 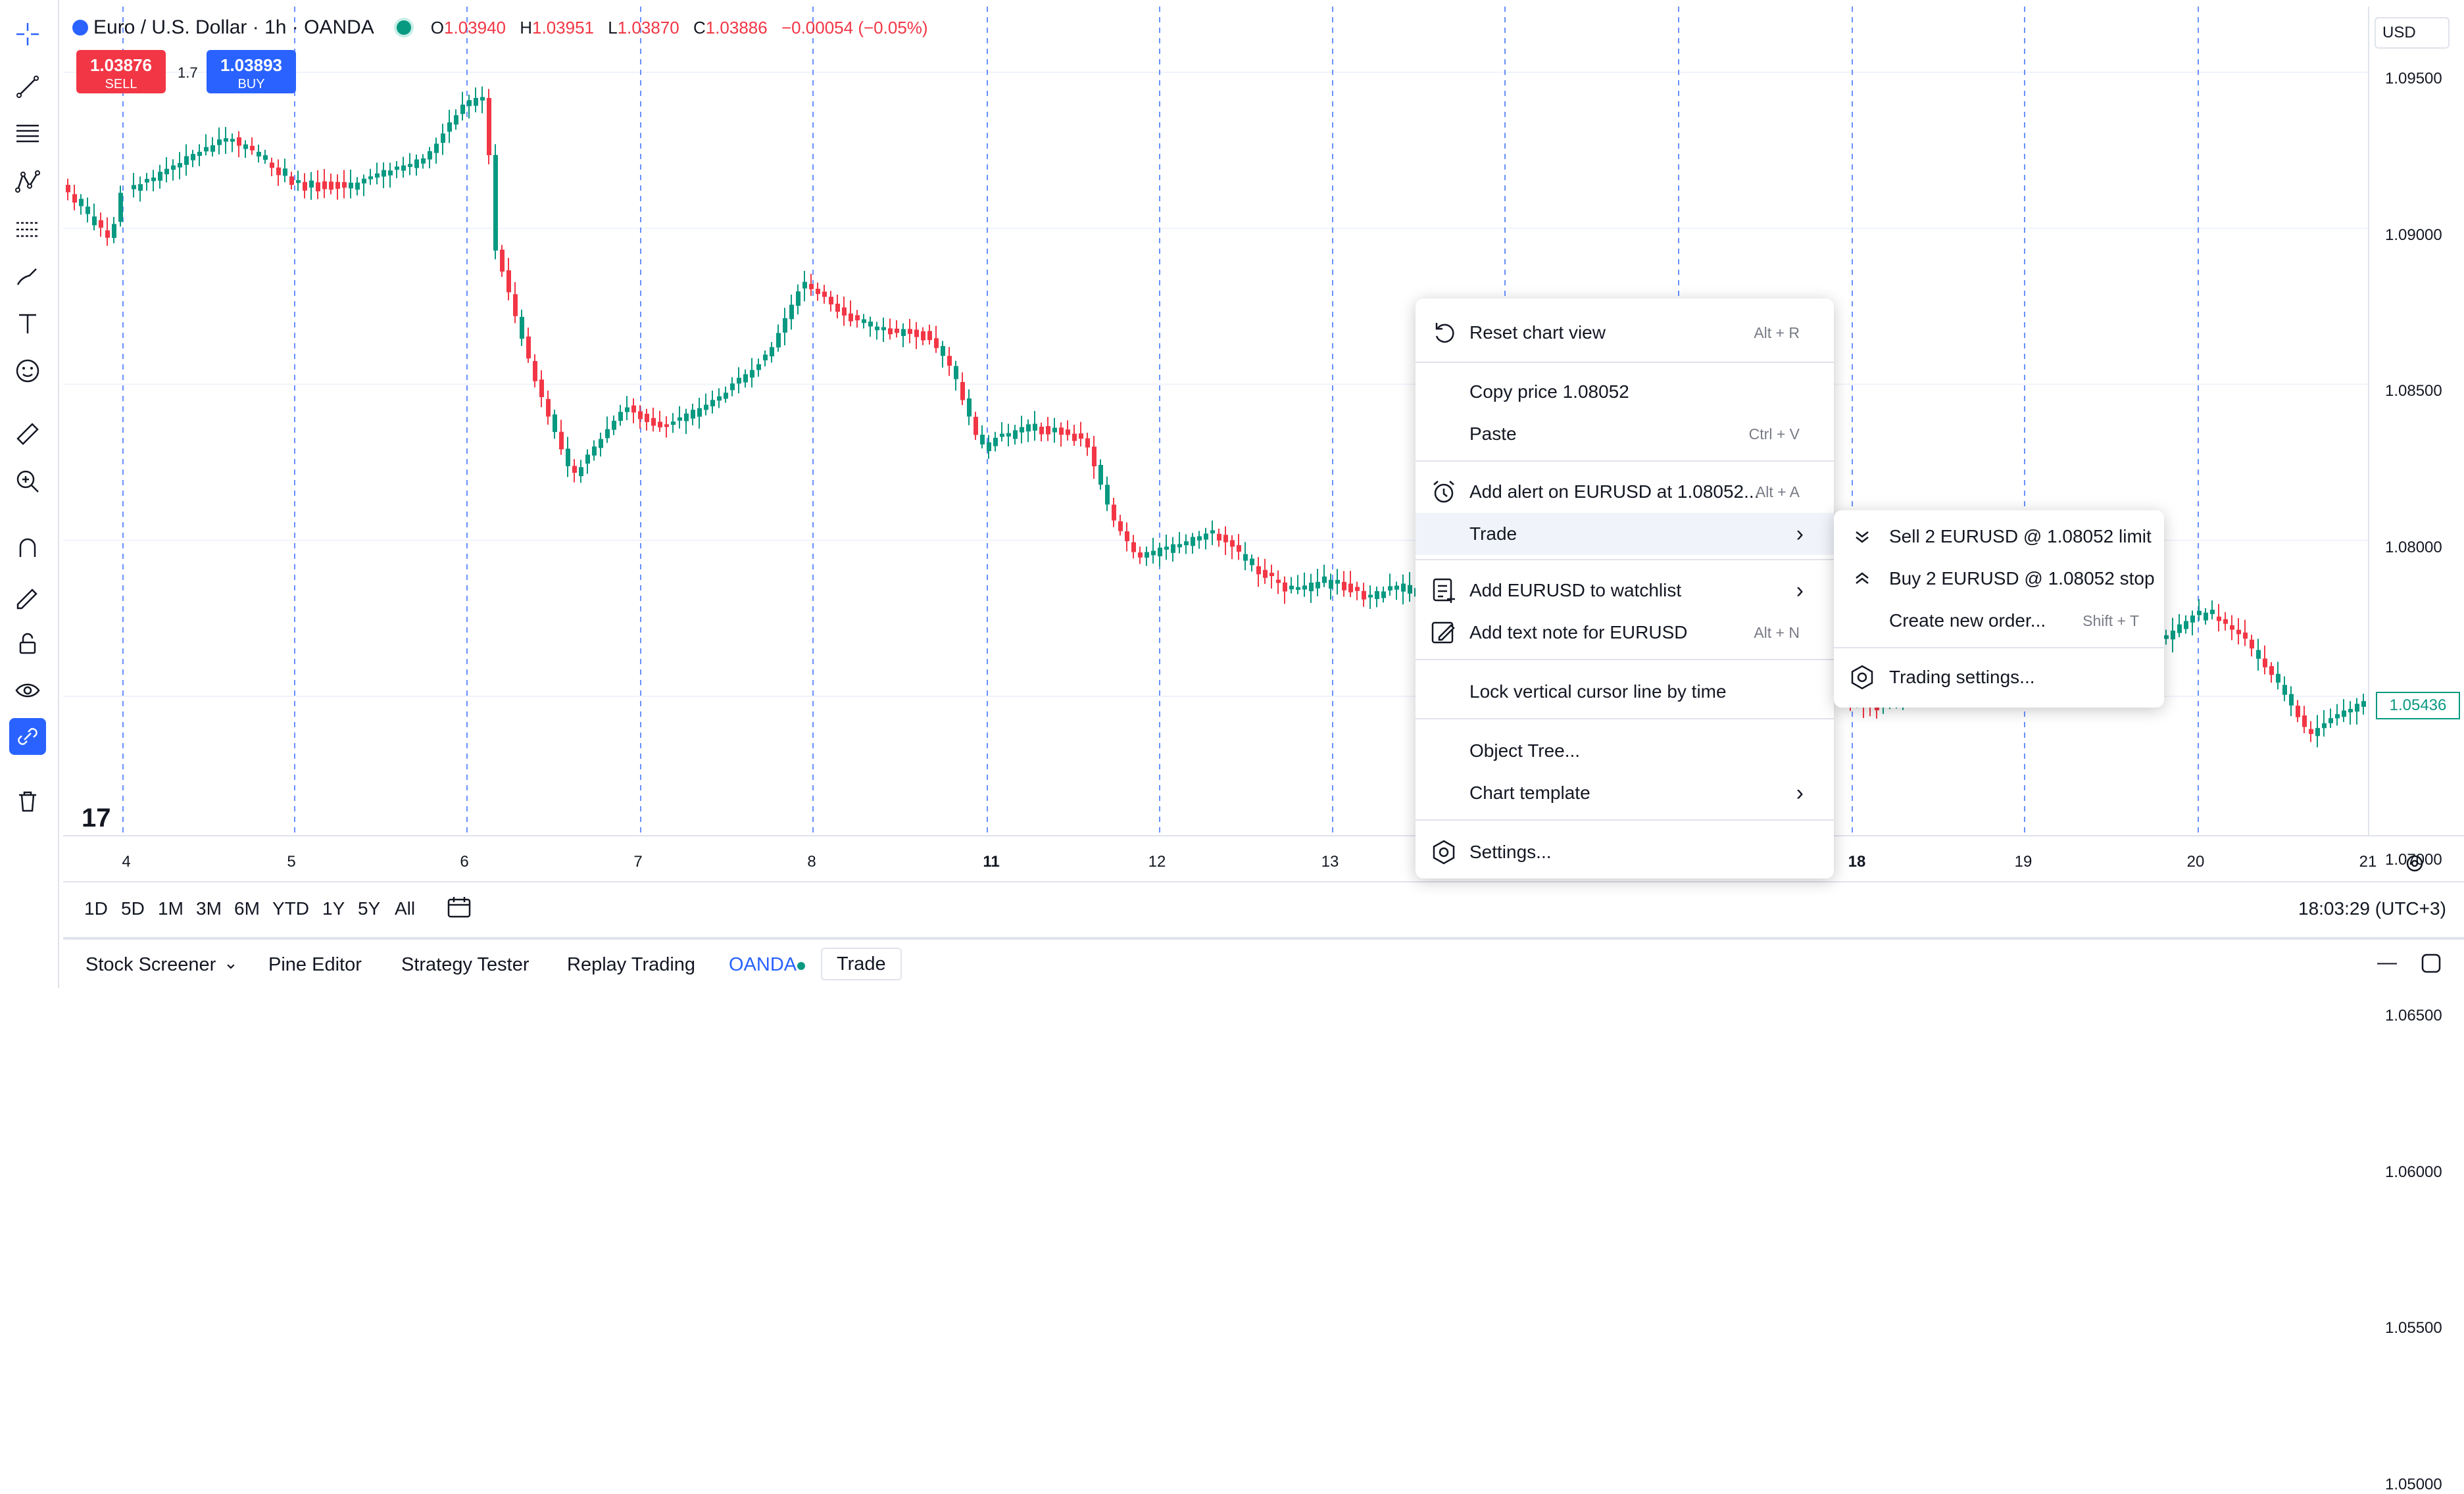 I want to click on range-1y: 1Y, so click(x=333, y=908).